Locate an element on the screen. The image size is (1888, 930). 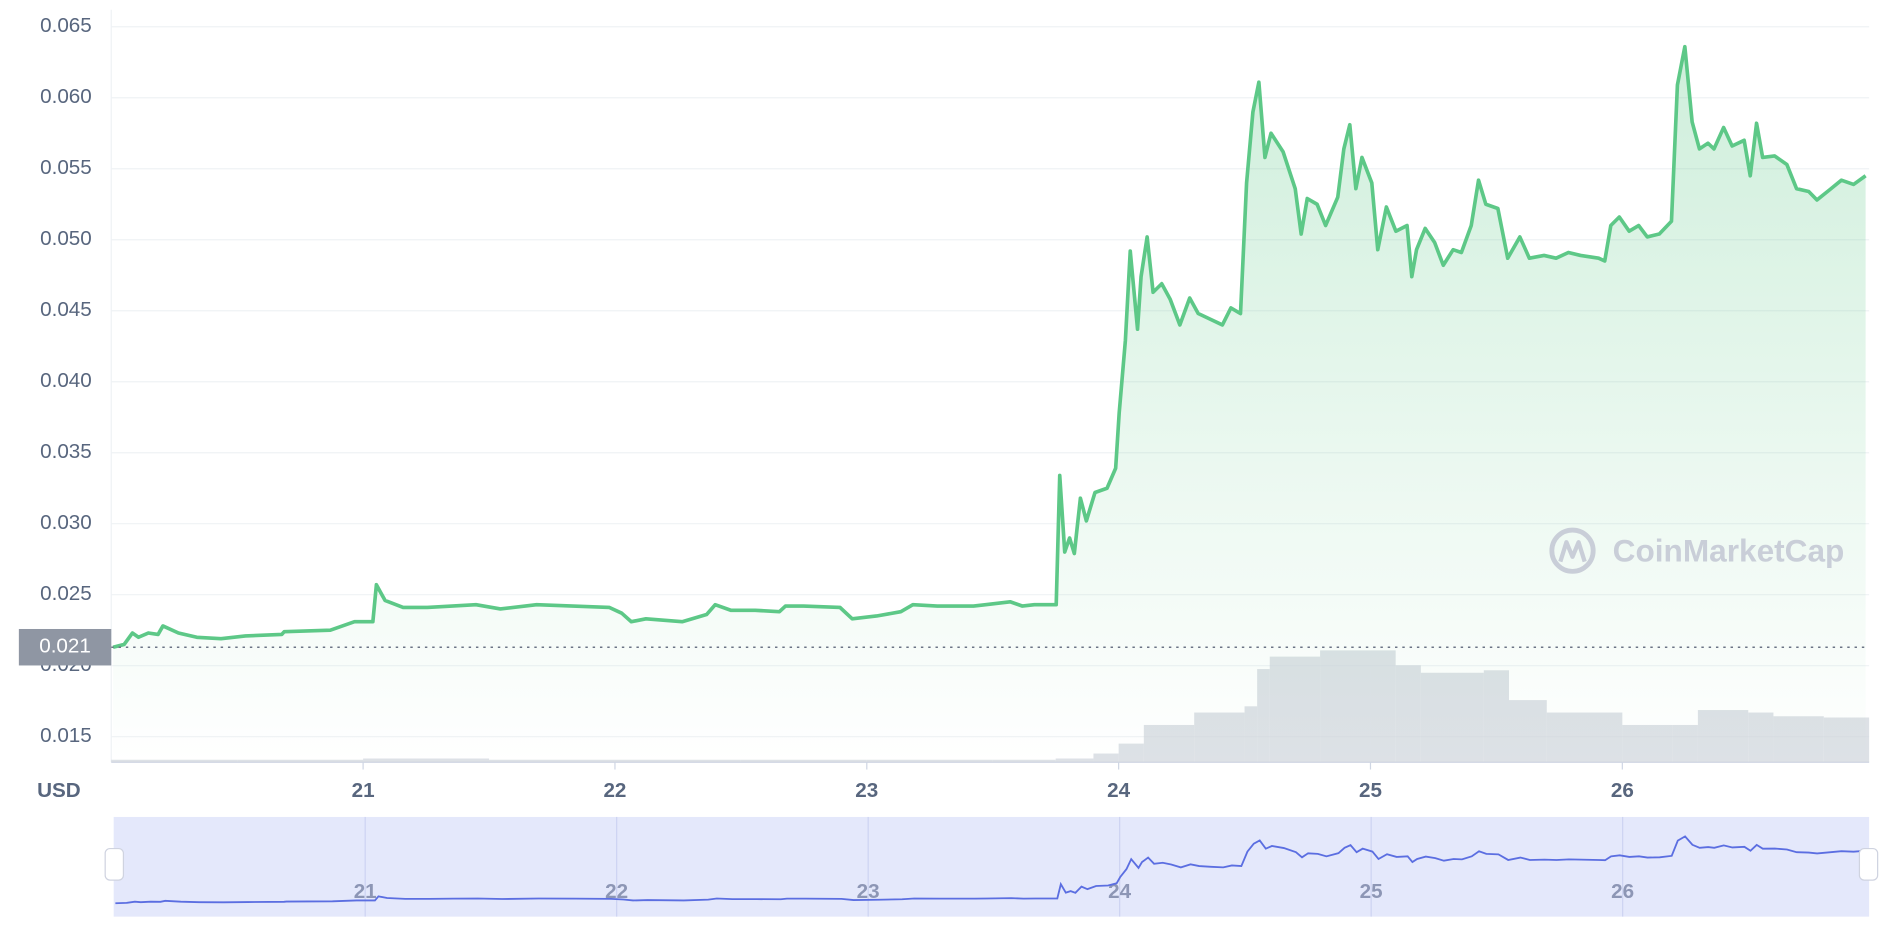
navigator-tick-label: 21 is located at coordinates (365, 891).